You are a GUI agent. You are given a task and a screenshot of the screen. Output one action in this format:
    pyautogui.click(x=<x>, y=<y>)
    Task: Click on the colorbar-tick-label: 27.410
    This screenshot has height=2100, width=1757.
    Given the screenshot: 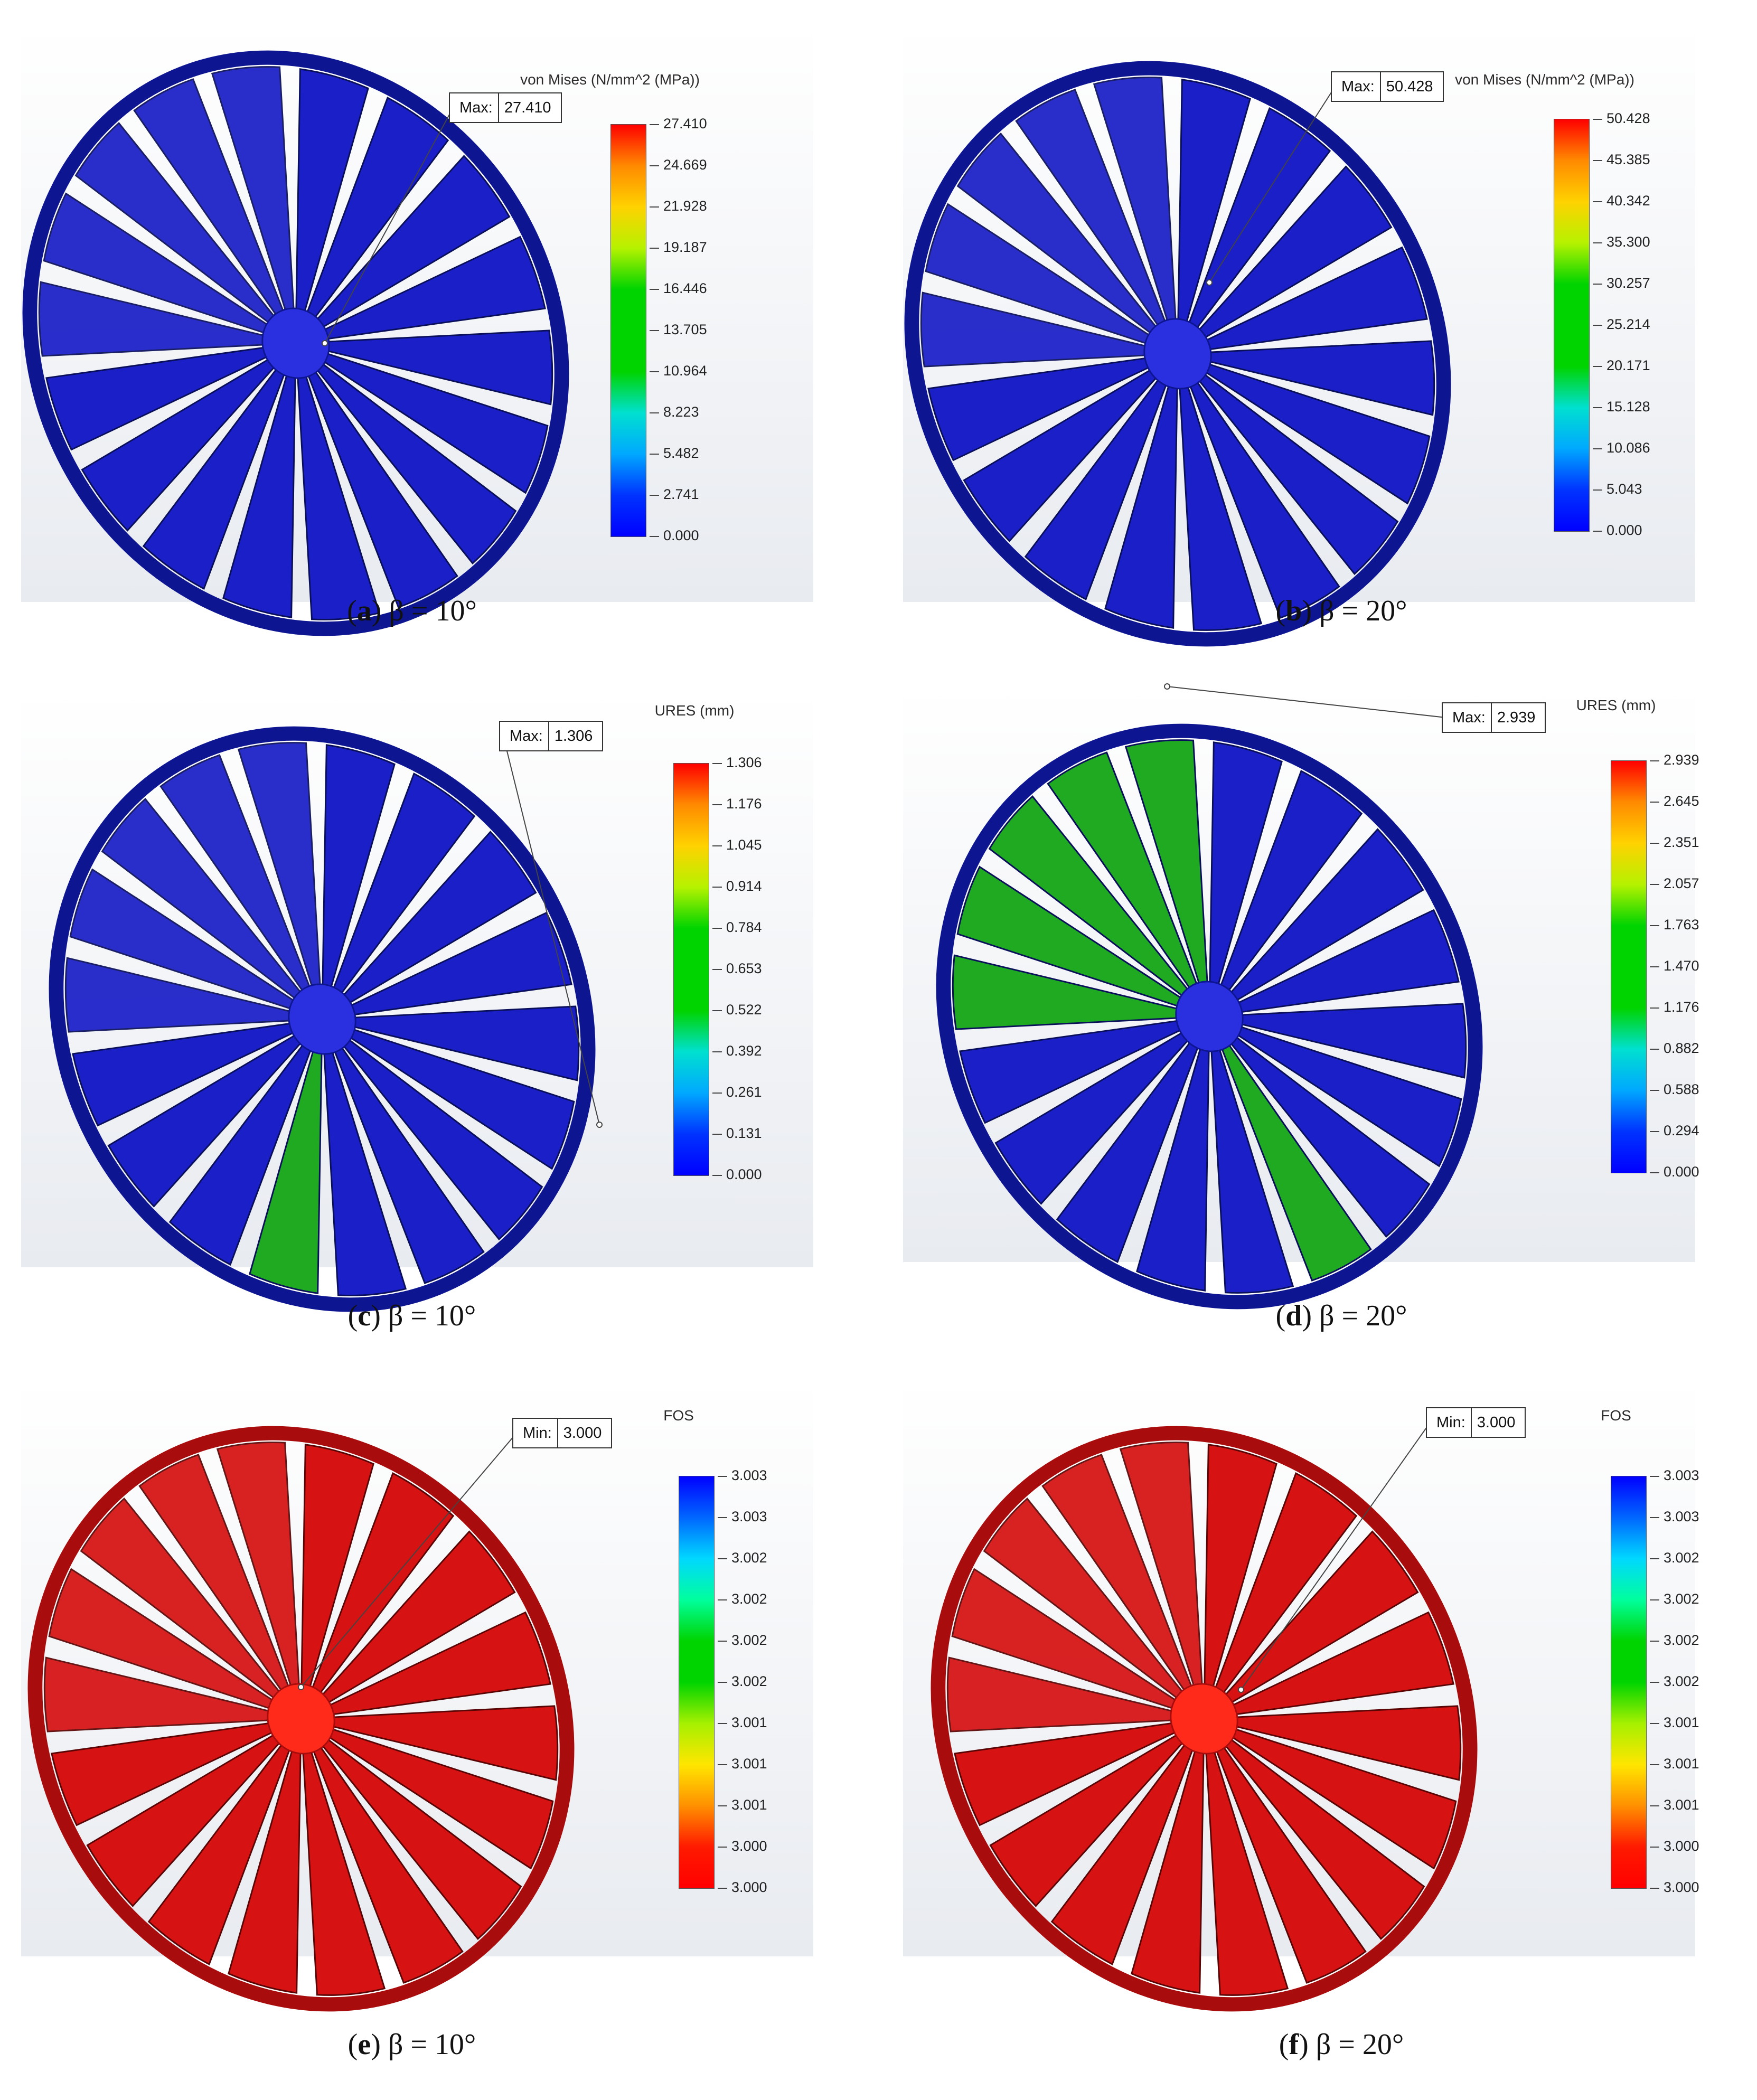 What is the action you would take?
    pyautogui.click(x=678, y=123)
    